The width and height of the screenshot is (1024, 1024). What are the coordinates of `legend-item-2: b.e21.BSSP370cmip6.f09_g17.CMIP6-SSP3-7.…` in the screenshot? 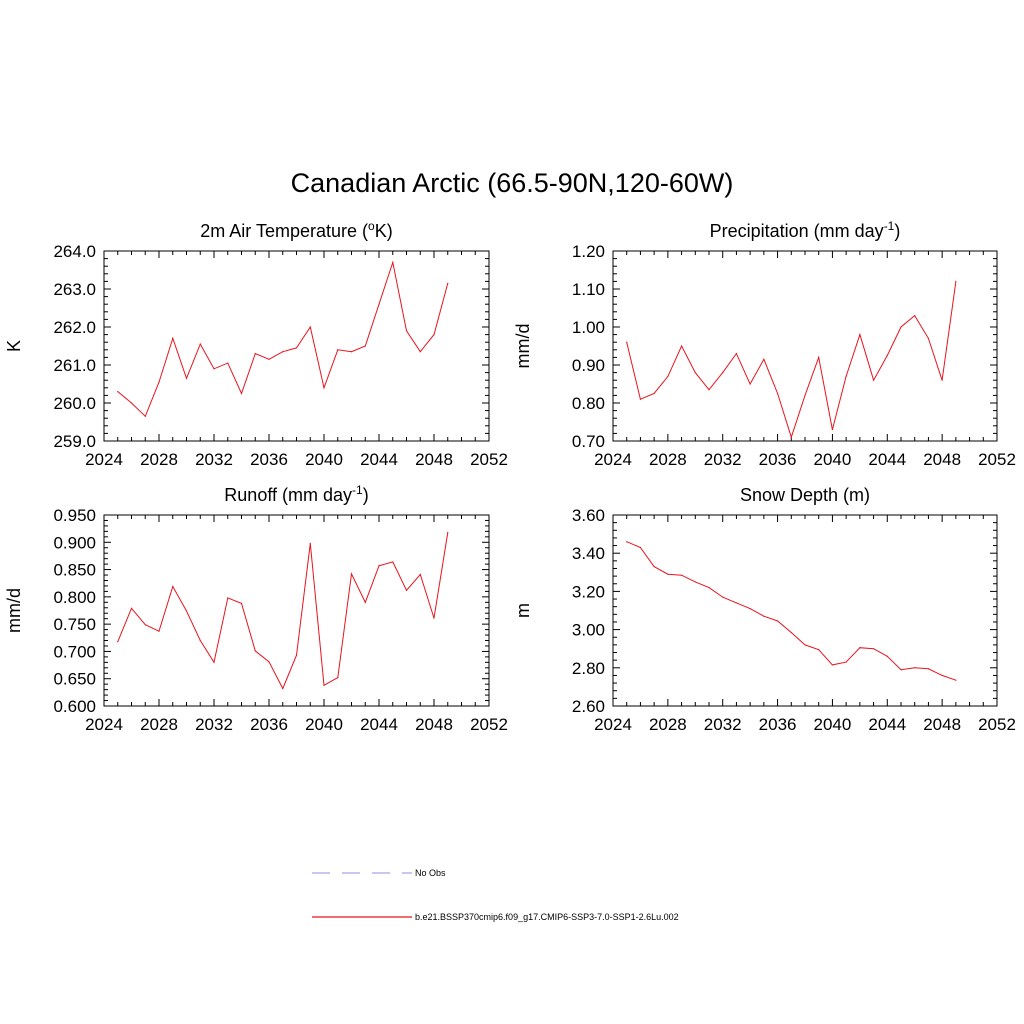 It's located at (495, 917).